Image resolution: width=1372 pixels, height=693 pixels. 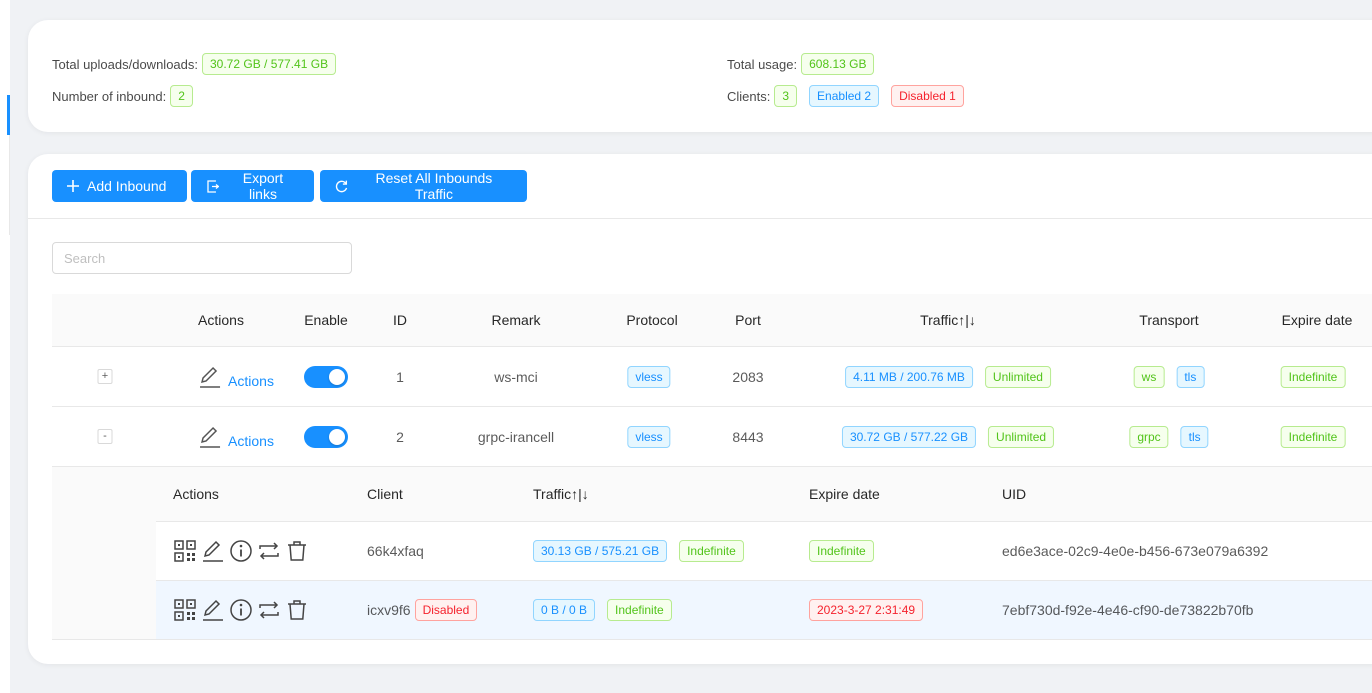 What do you see at coordinates (109, 96) in the screenshot?
I see `stat-label: Number of inbound:` at bounding box center [109, 96].